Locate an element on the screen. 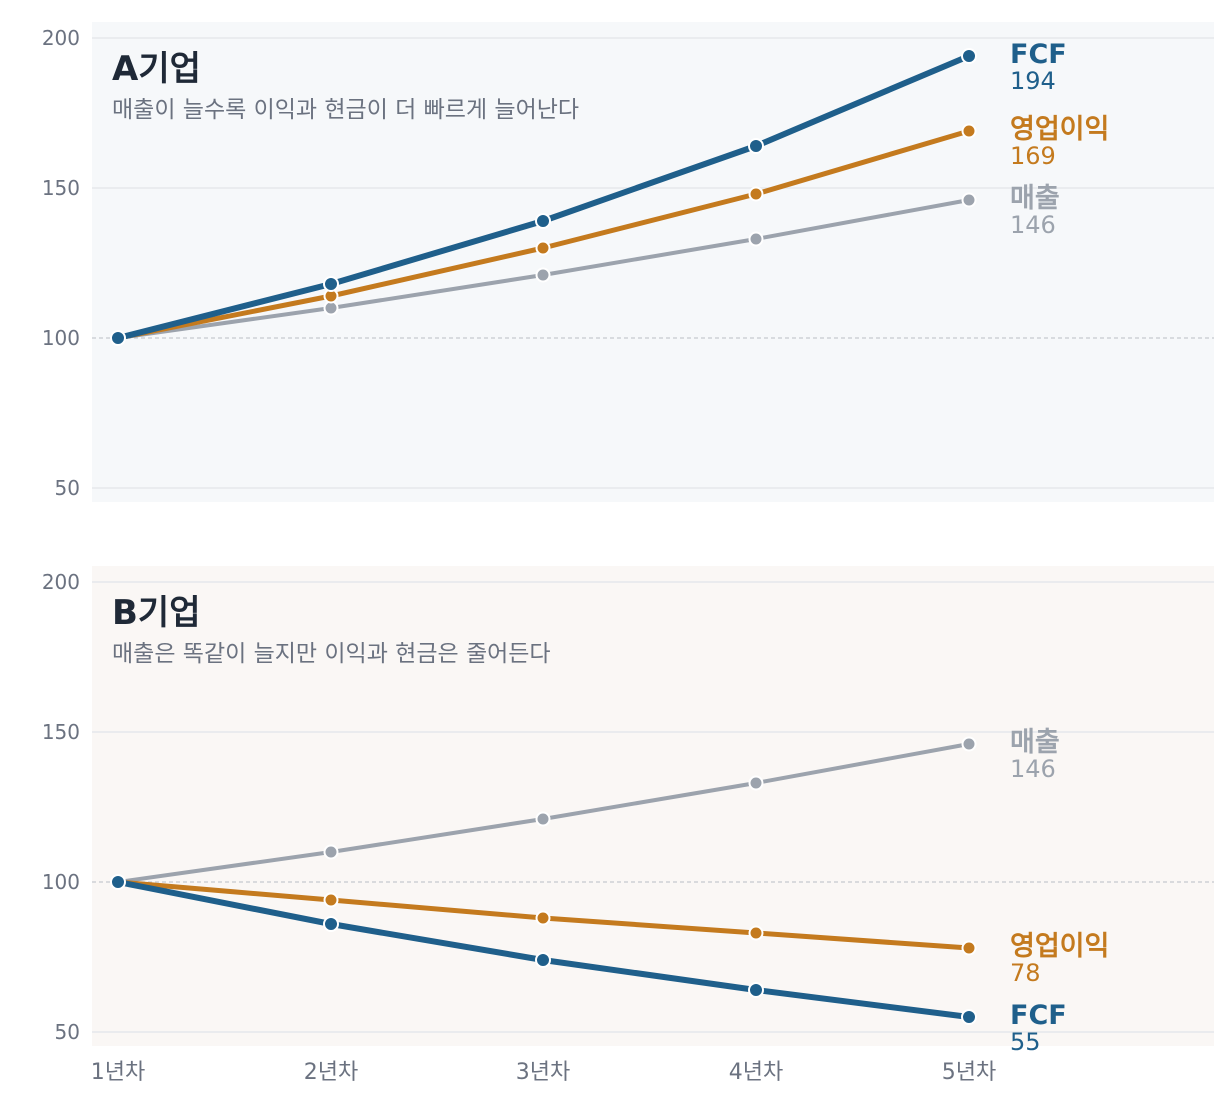 The width and height of the screenshot is (1232, 1107). x-tick-label: 5년차 is located at coordinates (969, 1072).